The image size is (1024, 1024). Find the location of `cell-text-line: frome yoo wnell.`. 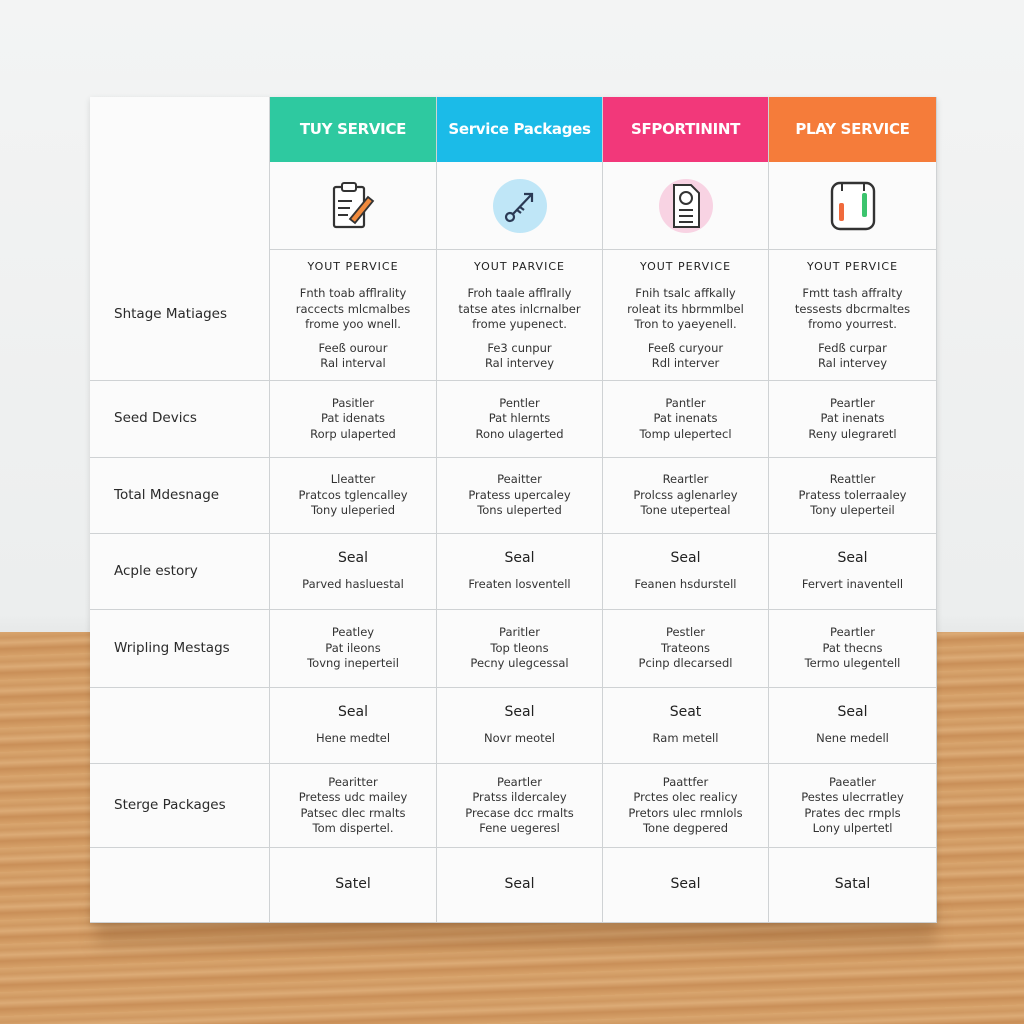

cell-text-line: frome yoo wnell. is located at coordinates (353, 324).